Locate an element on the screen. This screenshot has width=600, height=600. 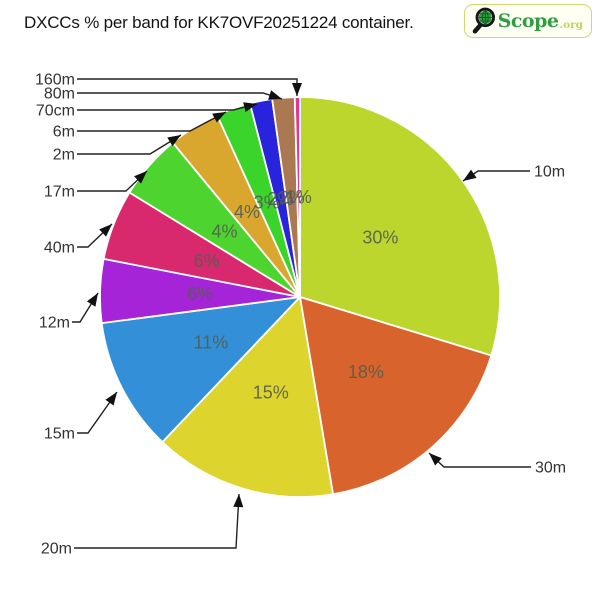
band-label-70cm: 70cm is located at coordinates (55, 111).